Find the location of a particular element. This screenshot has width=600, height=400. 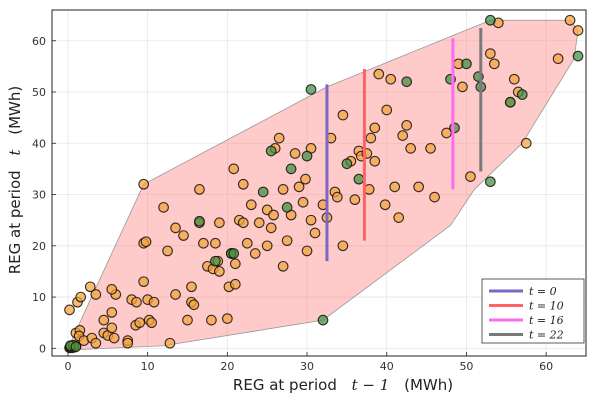

x-tick-label-40: 40 is located at coordinates (387, 366).